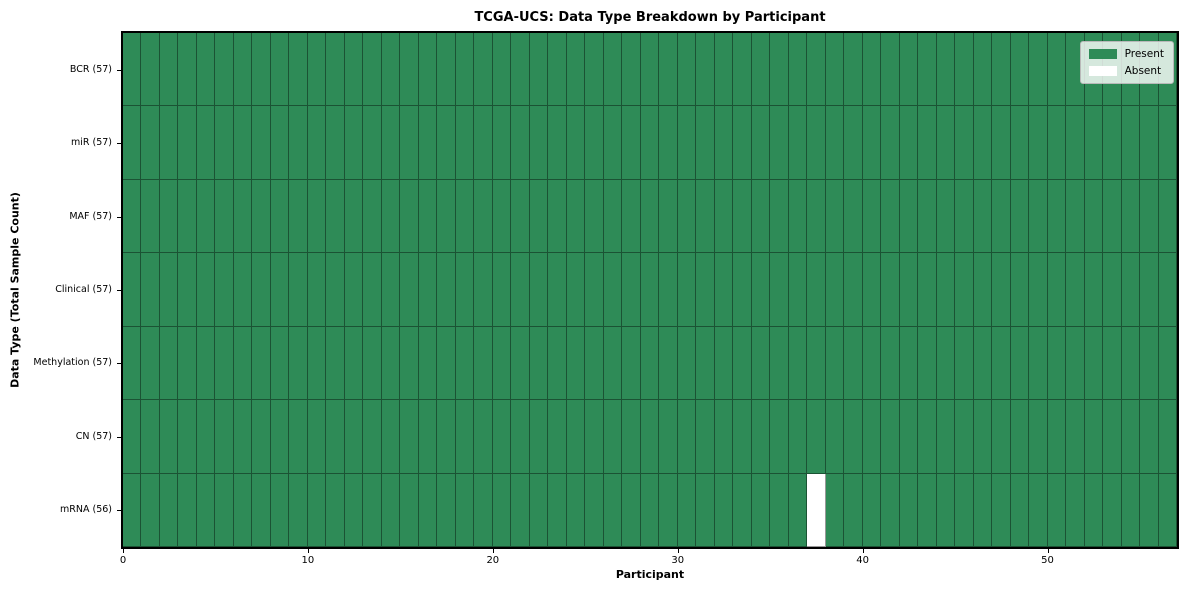 Image resolution: width=1200 pixels, height=600 pixels. What do you see at coordinates (1126, 62) in the screenshot?
I see `legend: Present Absent` at bounding box center [1126, 62].